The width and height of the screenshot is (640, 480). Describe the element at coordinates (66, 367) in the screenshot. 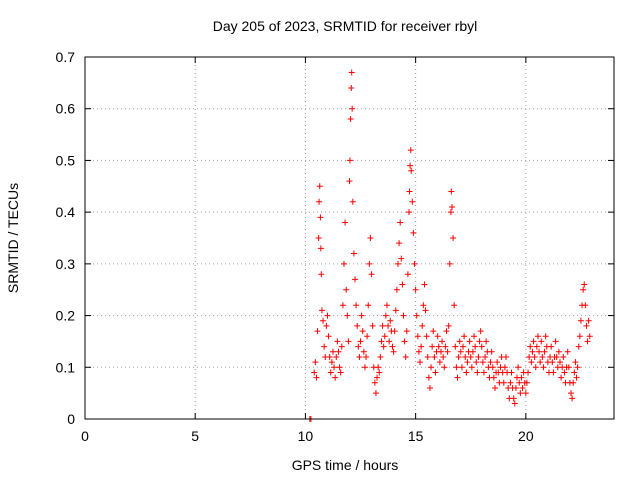

I see `y-tick-label: 0.1` at that location.